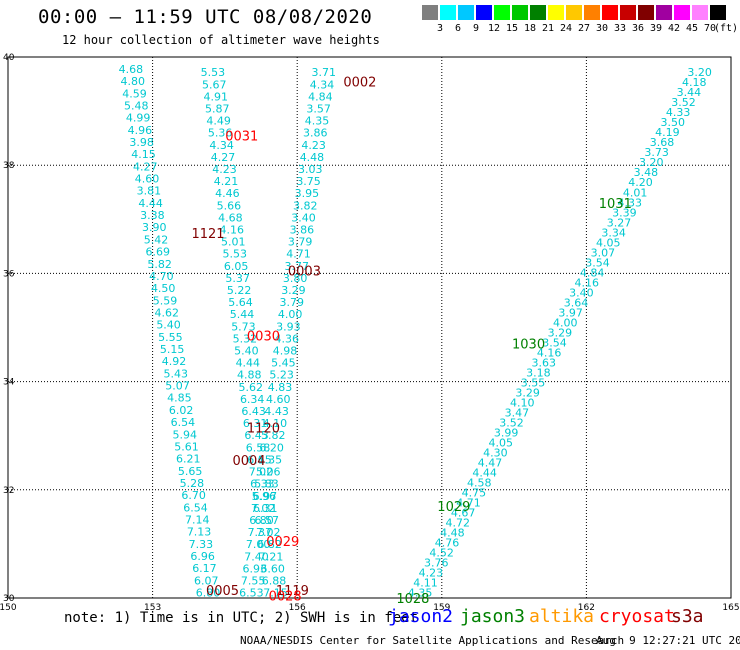 This screenshot has width=740, height=650. What do you see at coordinates (635, 192) in the screenshot?
I see `wave-height-value: 4.01` at bounding box center [635, 192].